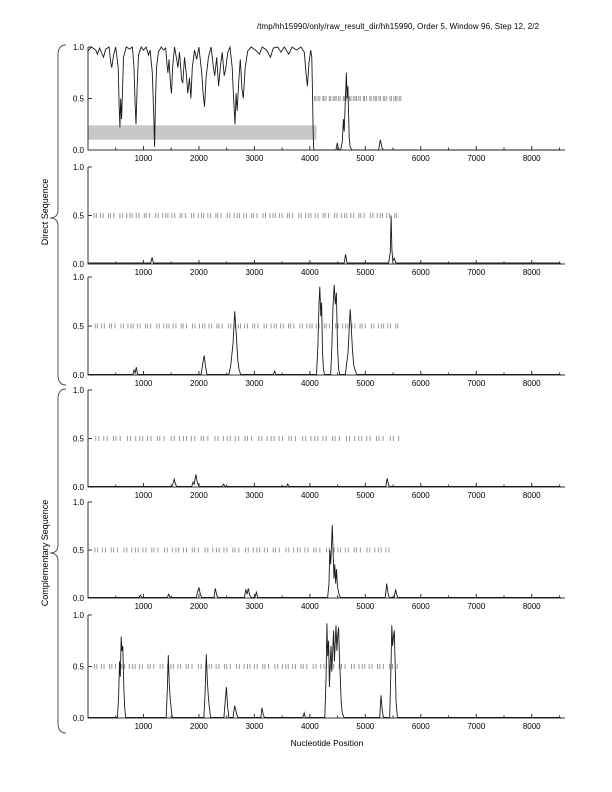 The height and width of the screenshot is (792, 612). What do you see at coordinates (202, 132) in the screenshot?
I see `shaded-region` at bounding box center [202, 132].